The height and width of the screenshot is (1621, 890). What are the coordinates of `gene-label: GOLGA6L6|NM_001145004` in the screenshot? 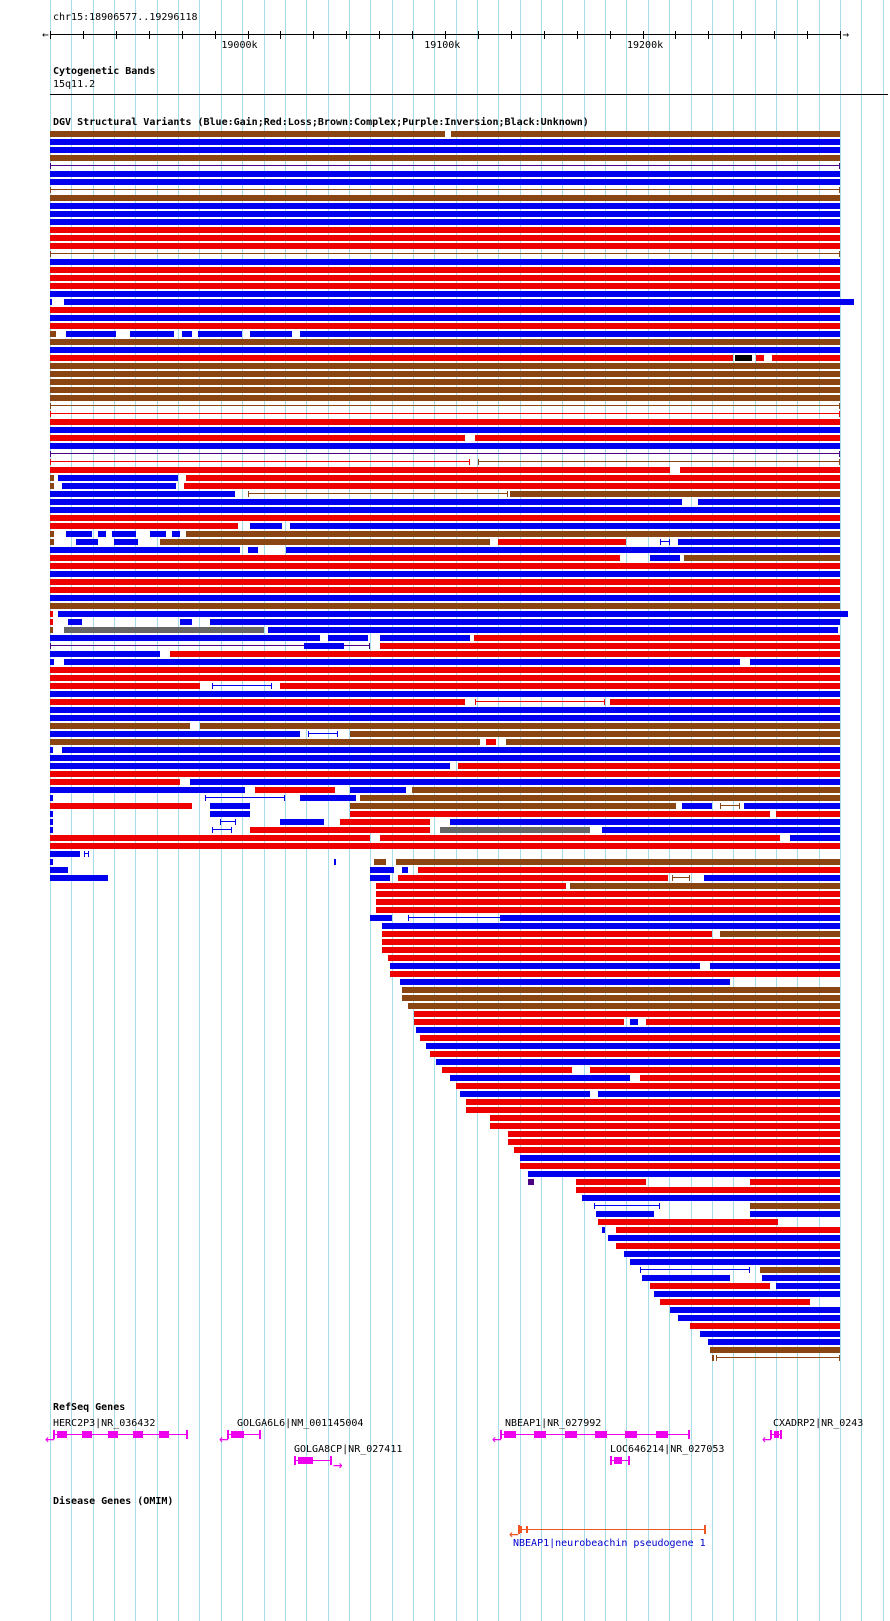 It's located at (300, 1423).